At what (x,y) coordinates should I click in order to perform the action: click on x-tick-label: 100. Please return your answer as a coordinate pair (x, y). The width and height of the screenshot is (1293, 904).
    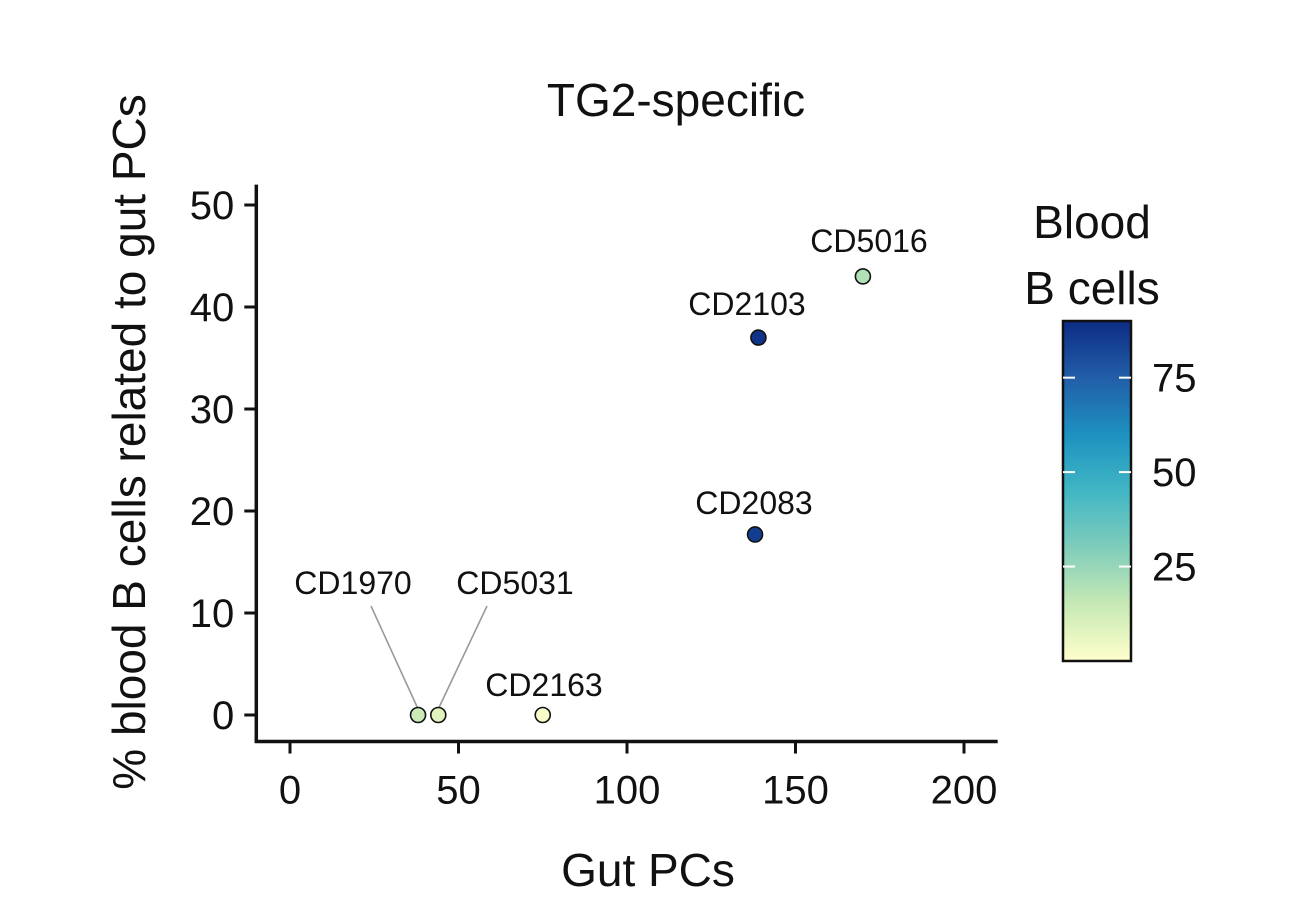
    Looking at the image, I should click on (627, 791).